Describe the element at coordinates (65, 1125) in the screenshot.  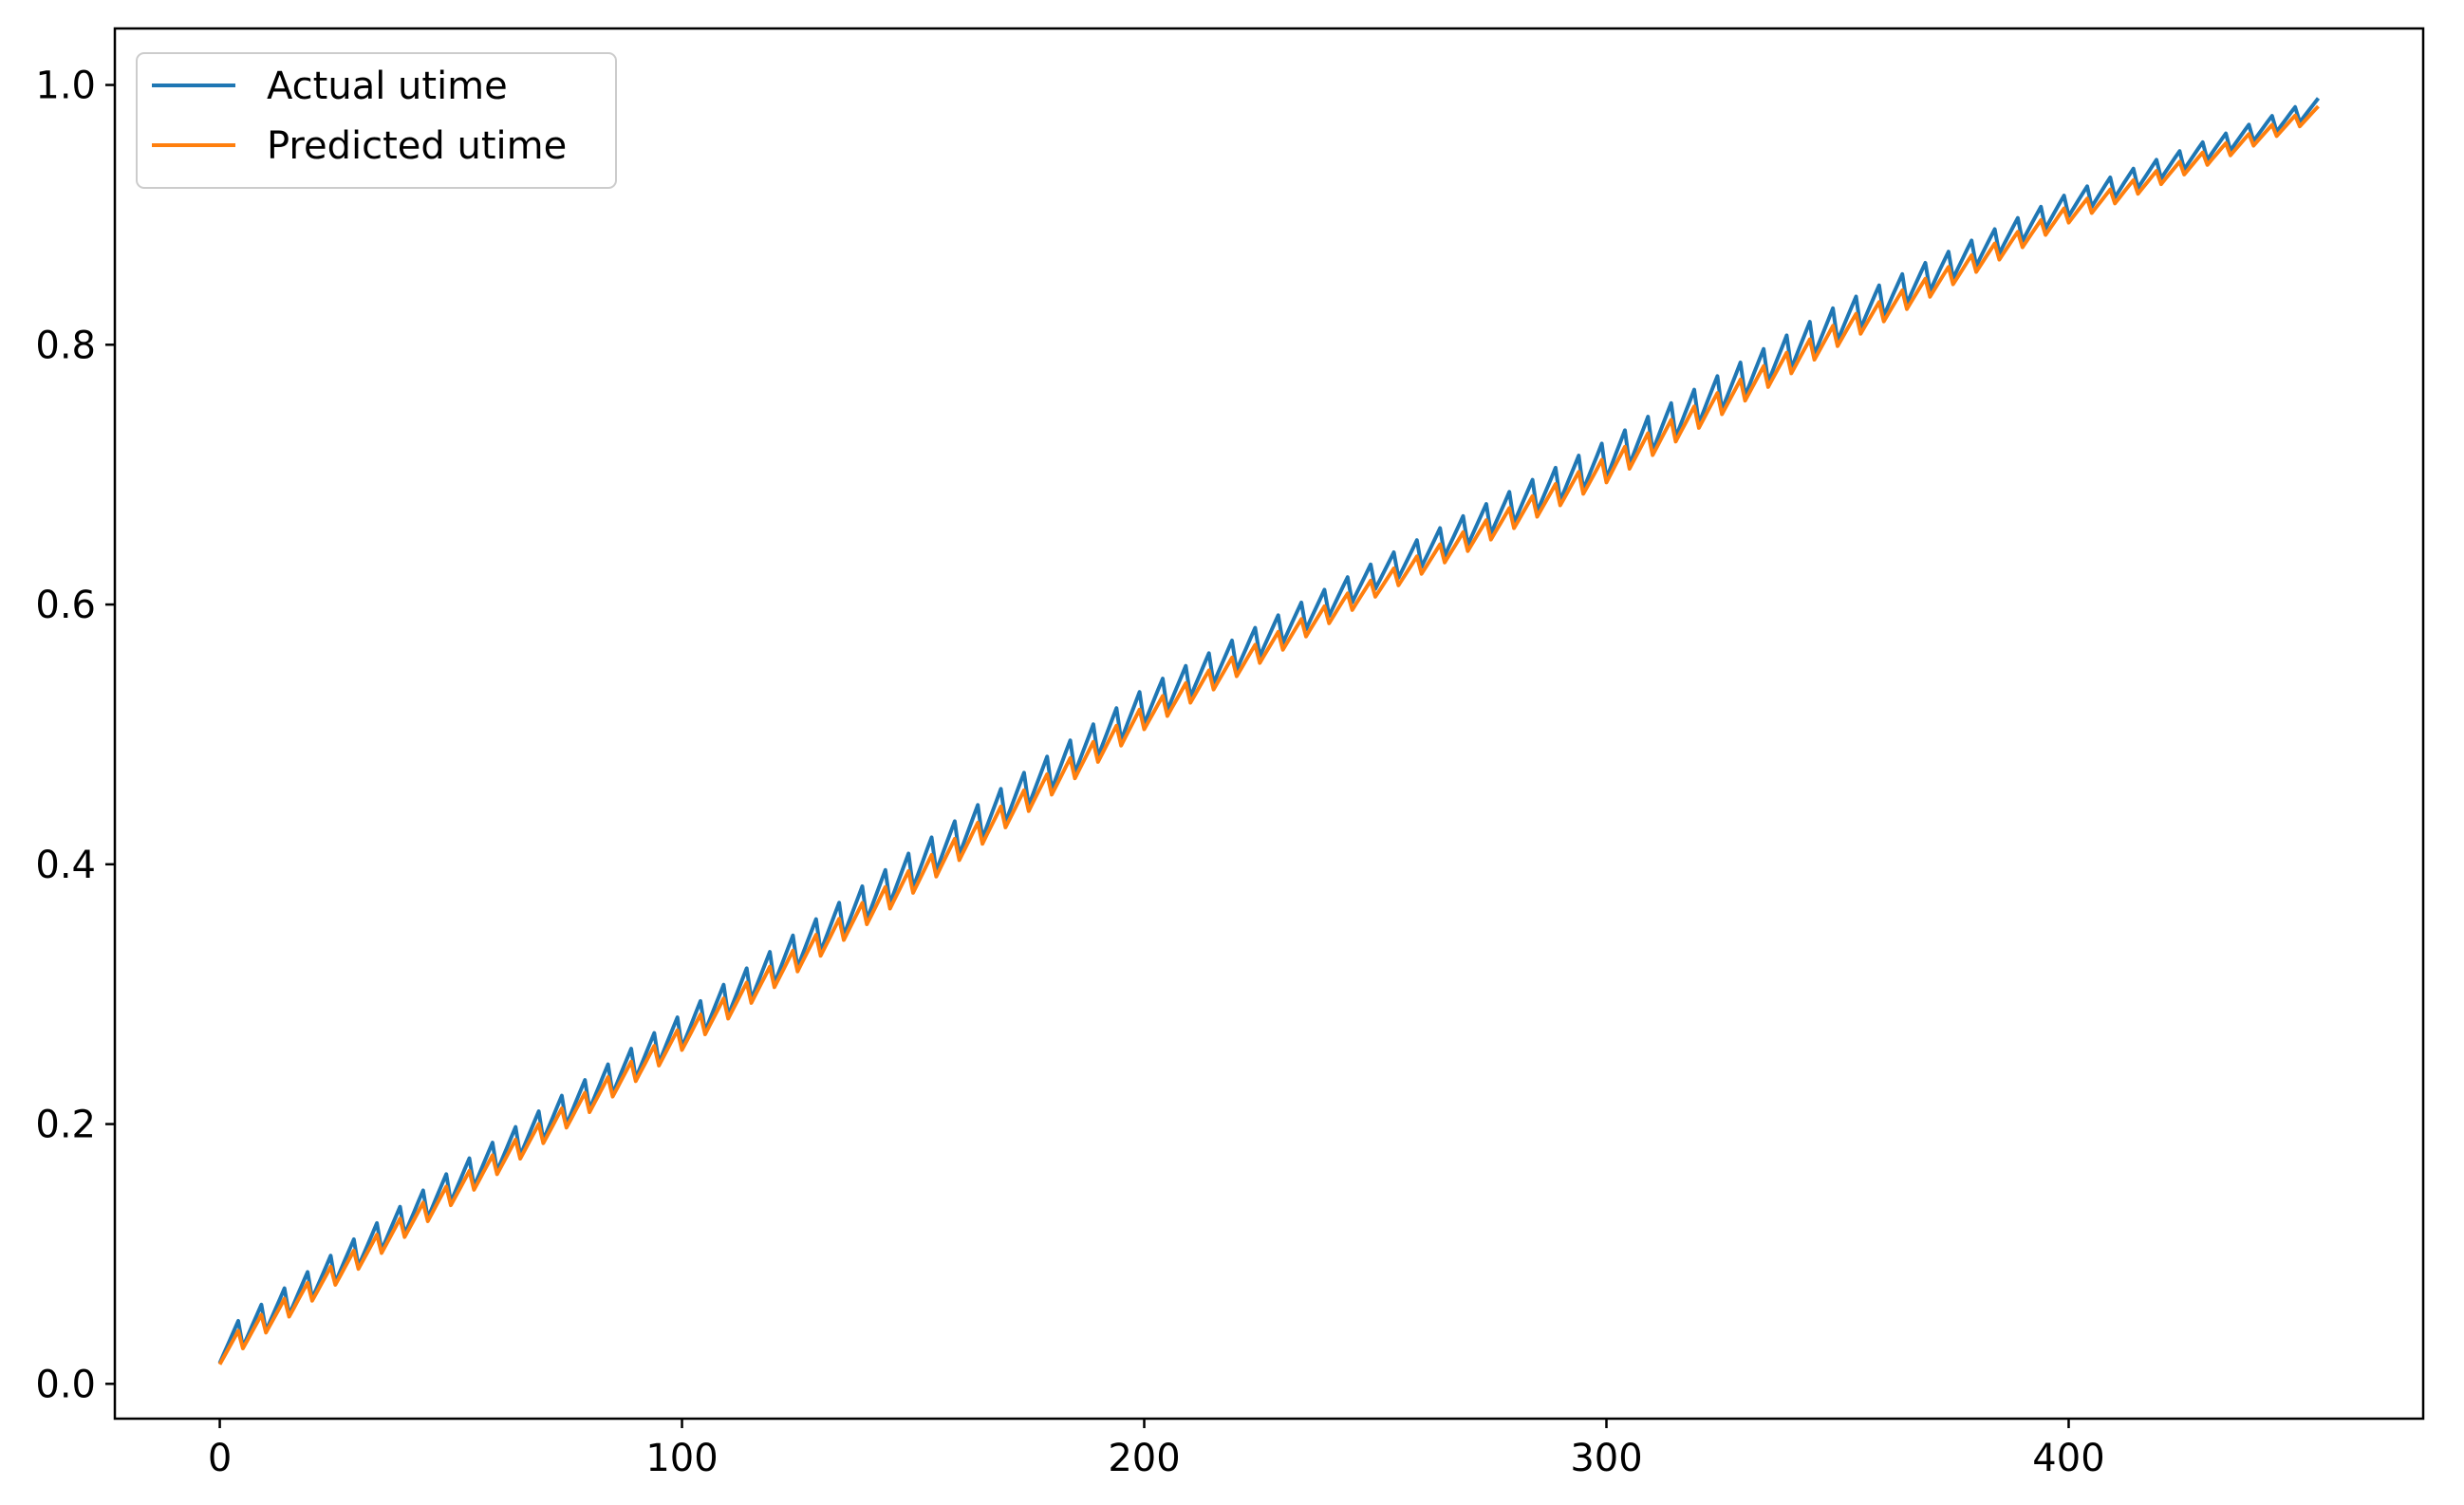
I see `y-tick-label: 0.2` at that location.